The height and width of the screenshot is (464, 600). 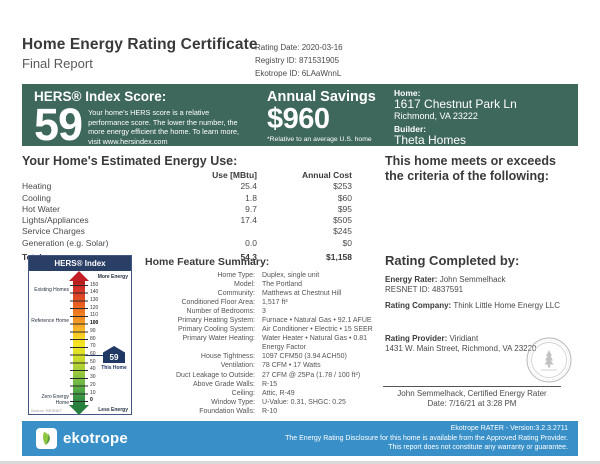 I want to click on feature-row: Number of Bedrooms: 3, so click(x=226, y=312).